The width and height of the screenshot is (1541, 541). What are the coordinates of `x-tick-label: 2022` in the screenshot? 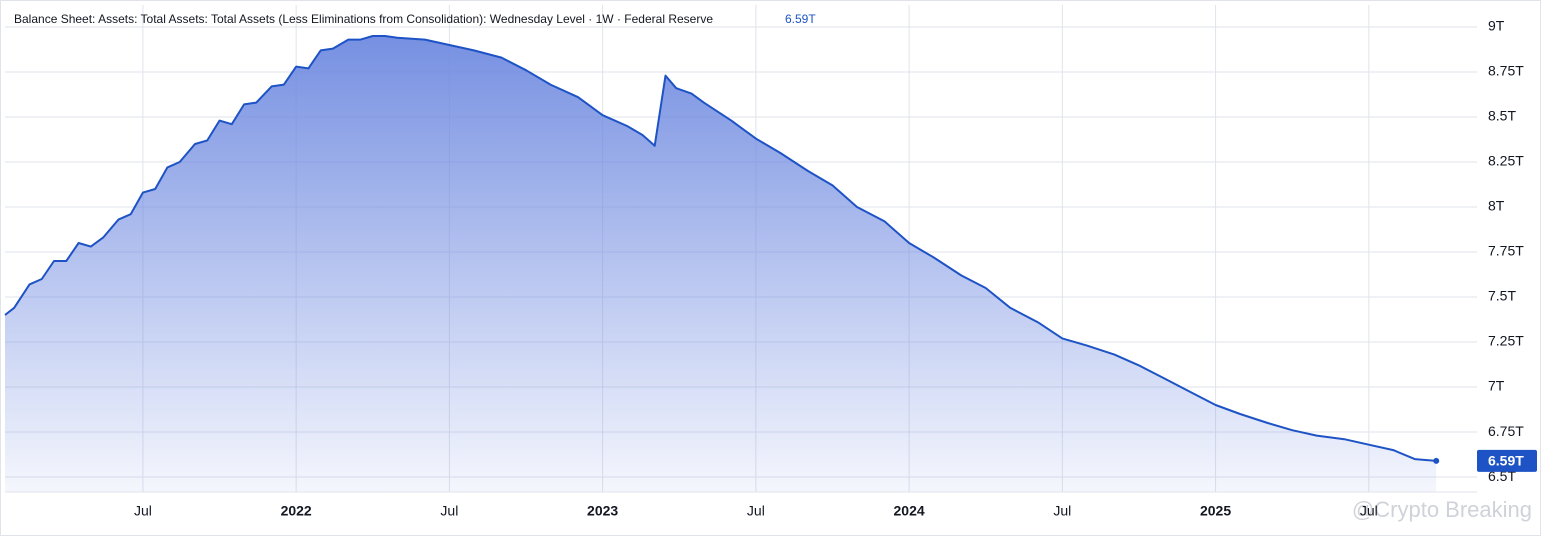 It's located at (296, 511).